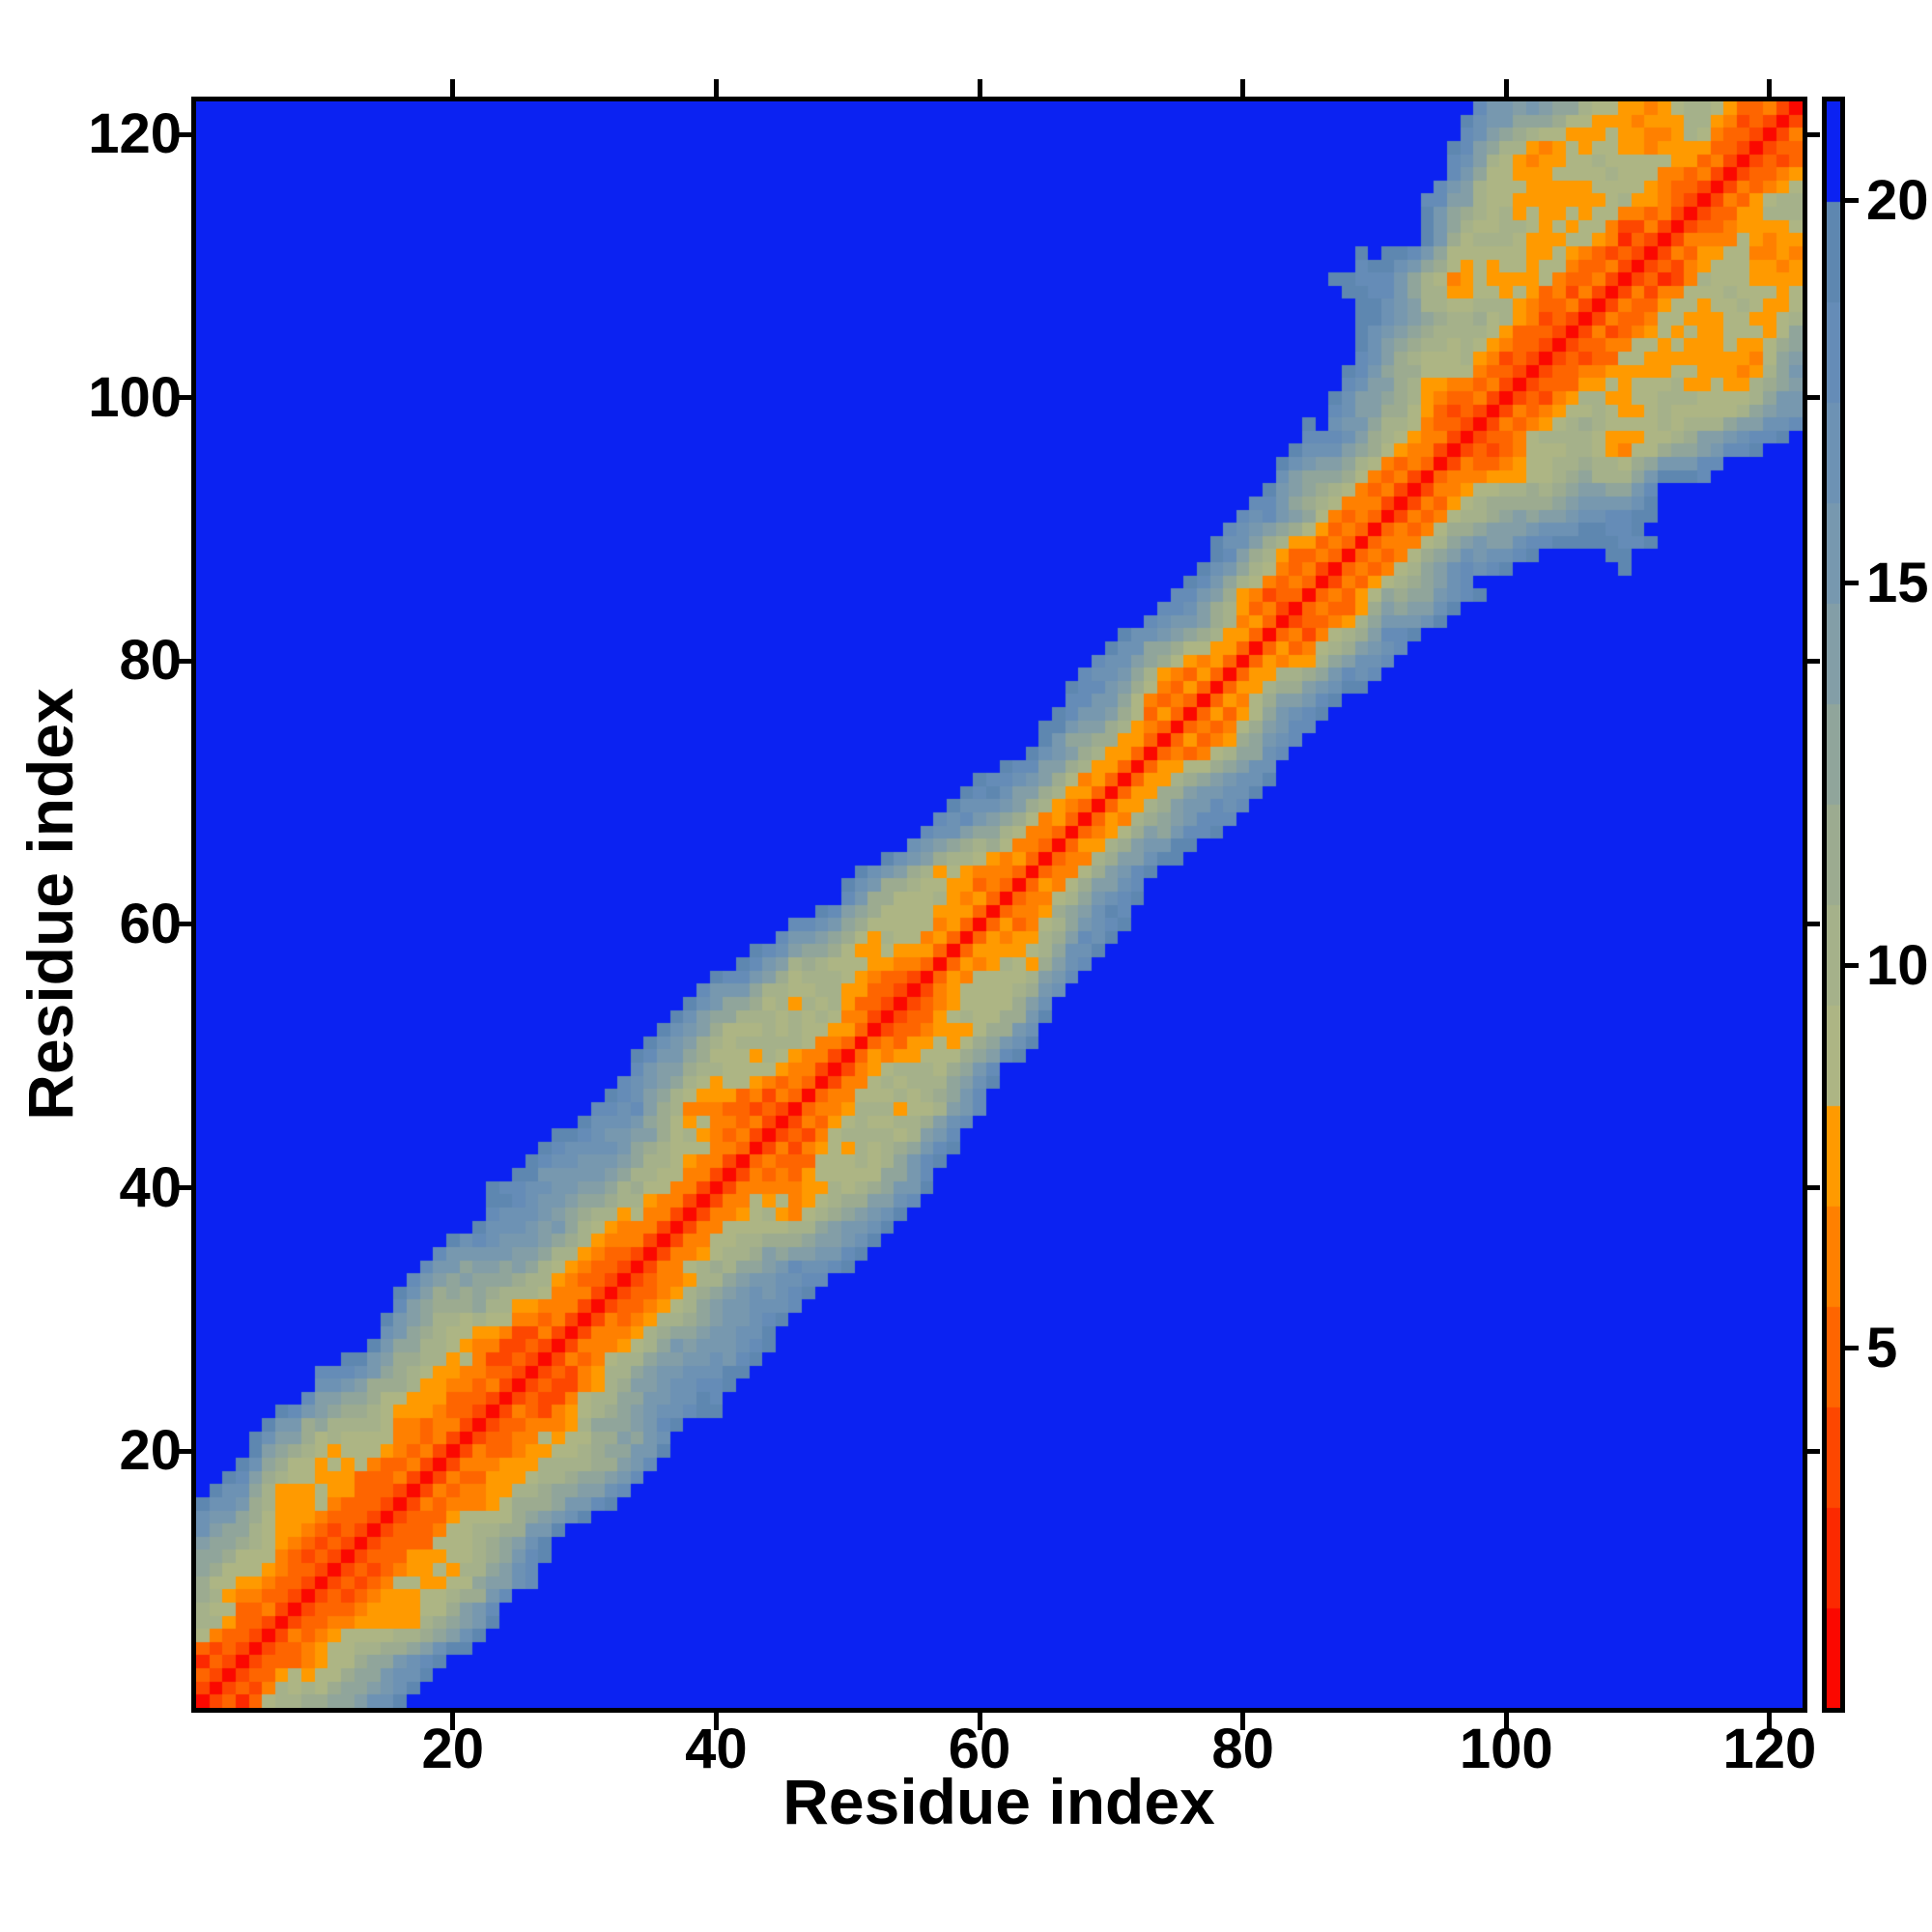 The image size is (1932, 1932). Describe the element at coordinates (50, 904) in the screenshot. I see `y-axis-title: Residue index` at that location.